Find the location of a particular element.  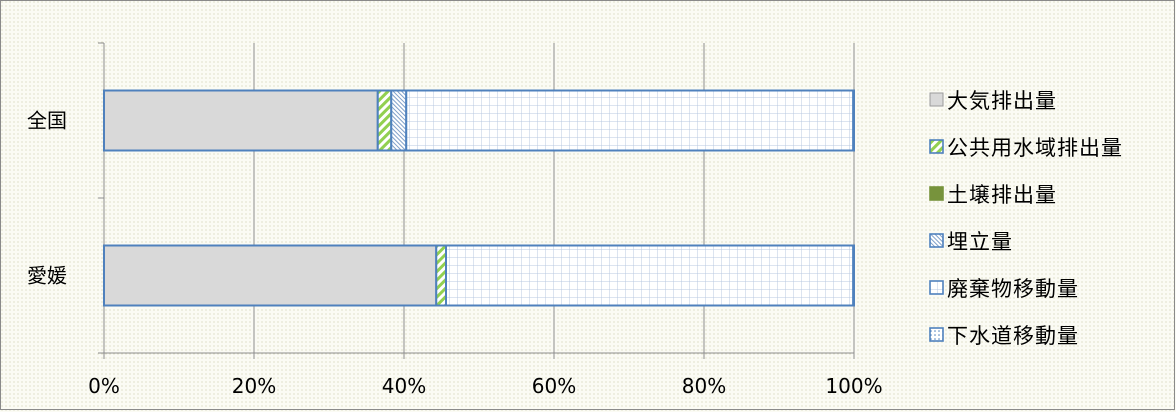

category-label: 愛媛 is located at coordinates (47, 276).